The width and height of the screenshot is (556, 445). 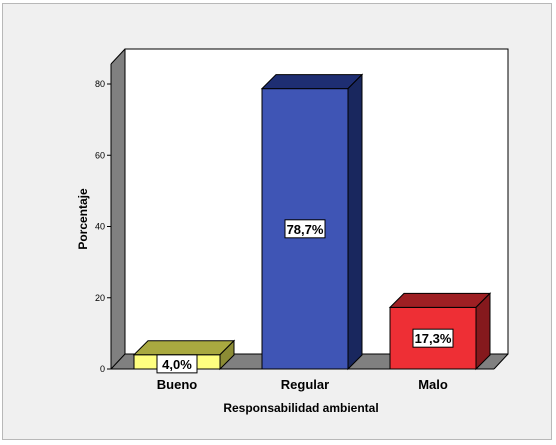 What do you see at coordinates (501, 361) in the screenshot?
I see `floor-right-edge` at bounding box center [501, 361].